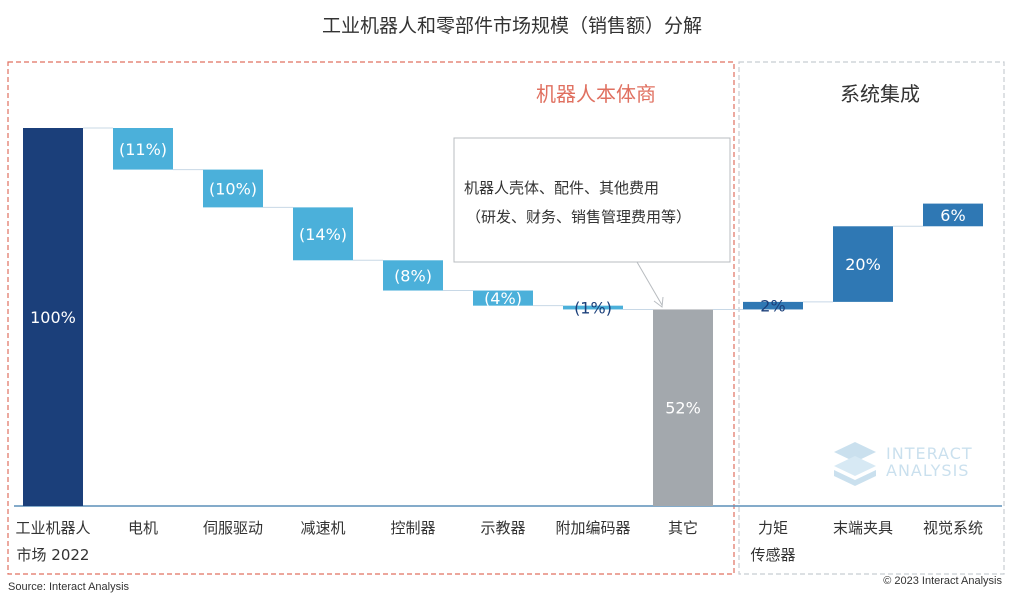 The width and height of the screenshot is (1024, 607). Describe the element at coordinates (855, 466) in the screenshot. I see `logo-mark-mid` at that location.